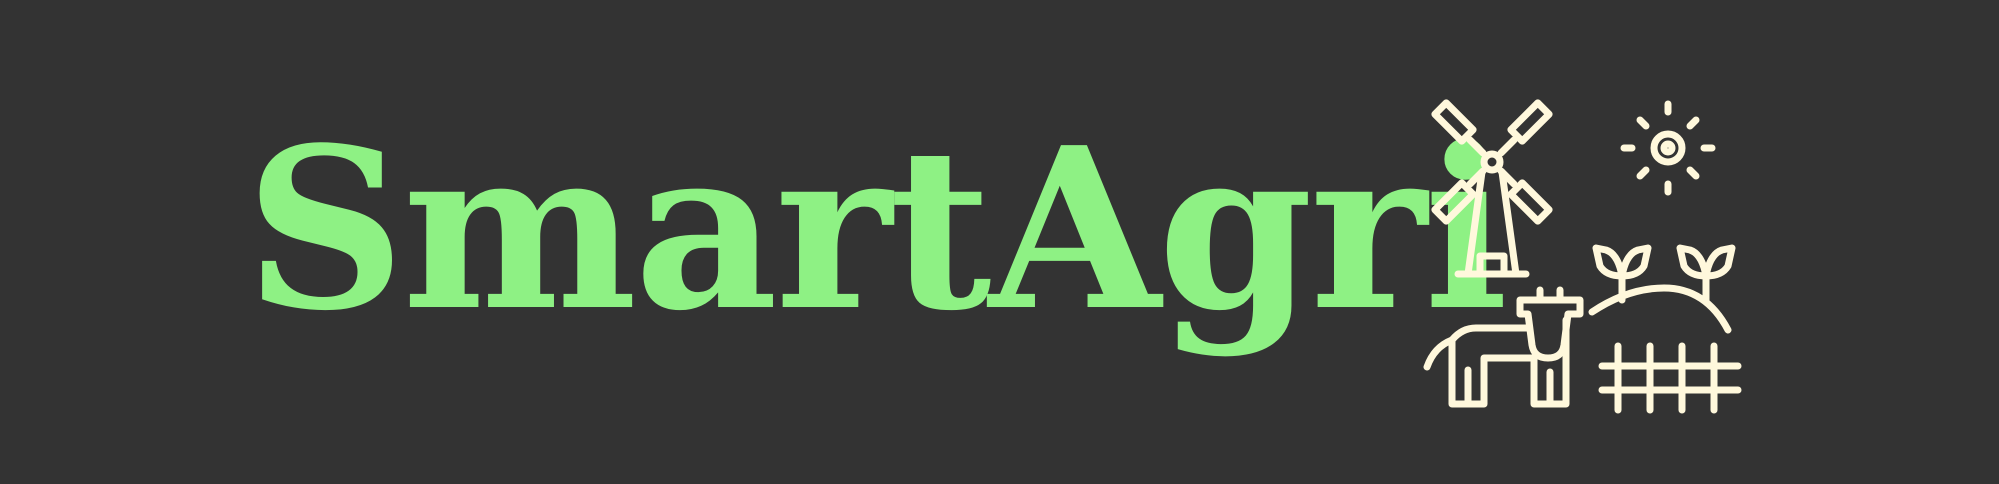  Describe the element at coordinates (1503, 347) in the screenshot. I see `cow-icon` at that location.